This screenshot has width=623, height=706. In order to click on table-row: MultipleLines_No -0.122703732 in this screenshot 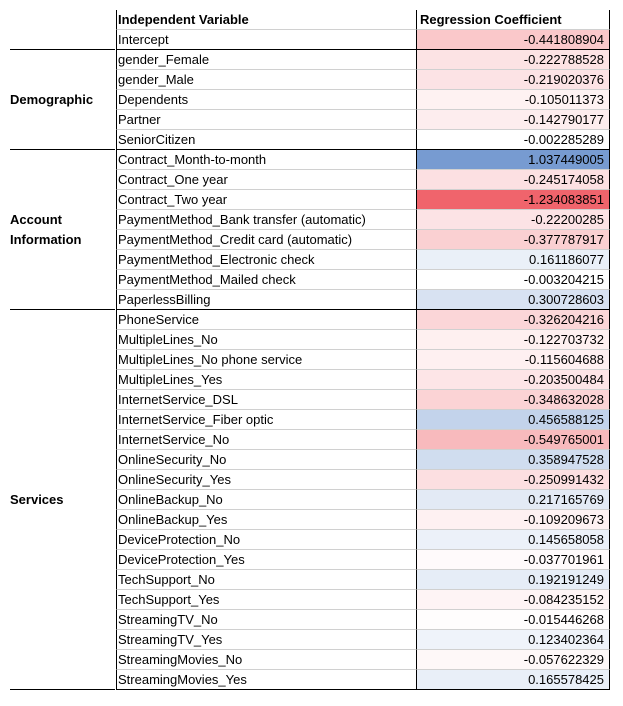, I will do `click(310, 340)`.